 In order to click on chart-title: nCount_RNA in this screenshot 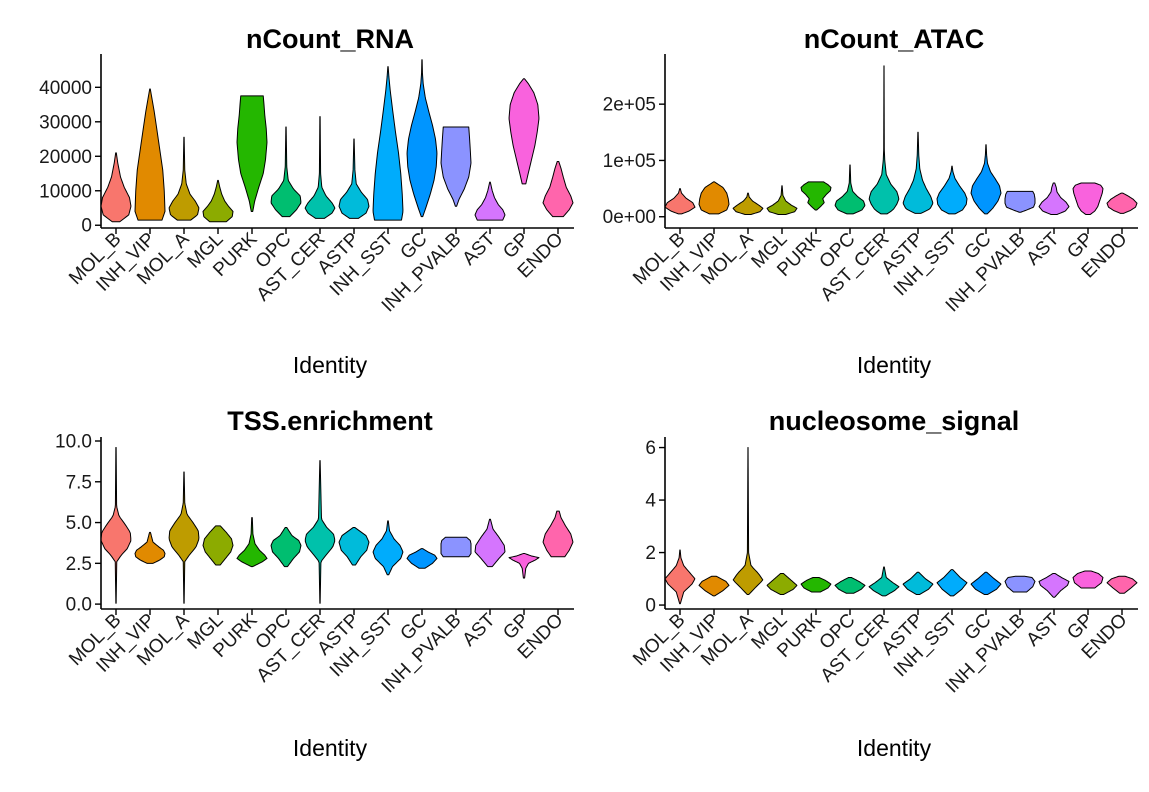, I will do `click(330, 39)`.